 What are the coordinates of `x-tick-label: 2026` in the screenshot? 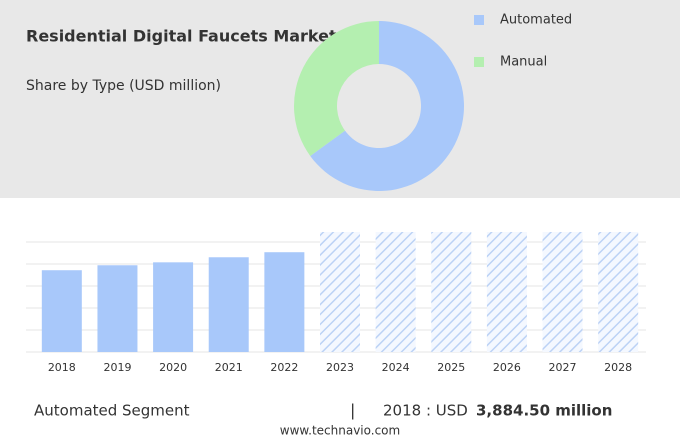 It's located at (507, 367).